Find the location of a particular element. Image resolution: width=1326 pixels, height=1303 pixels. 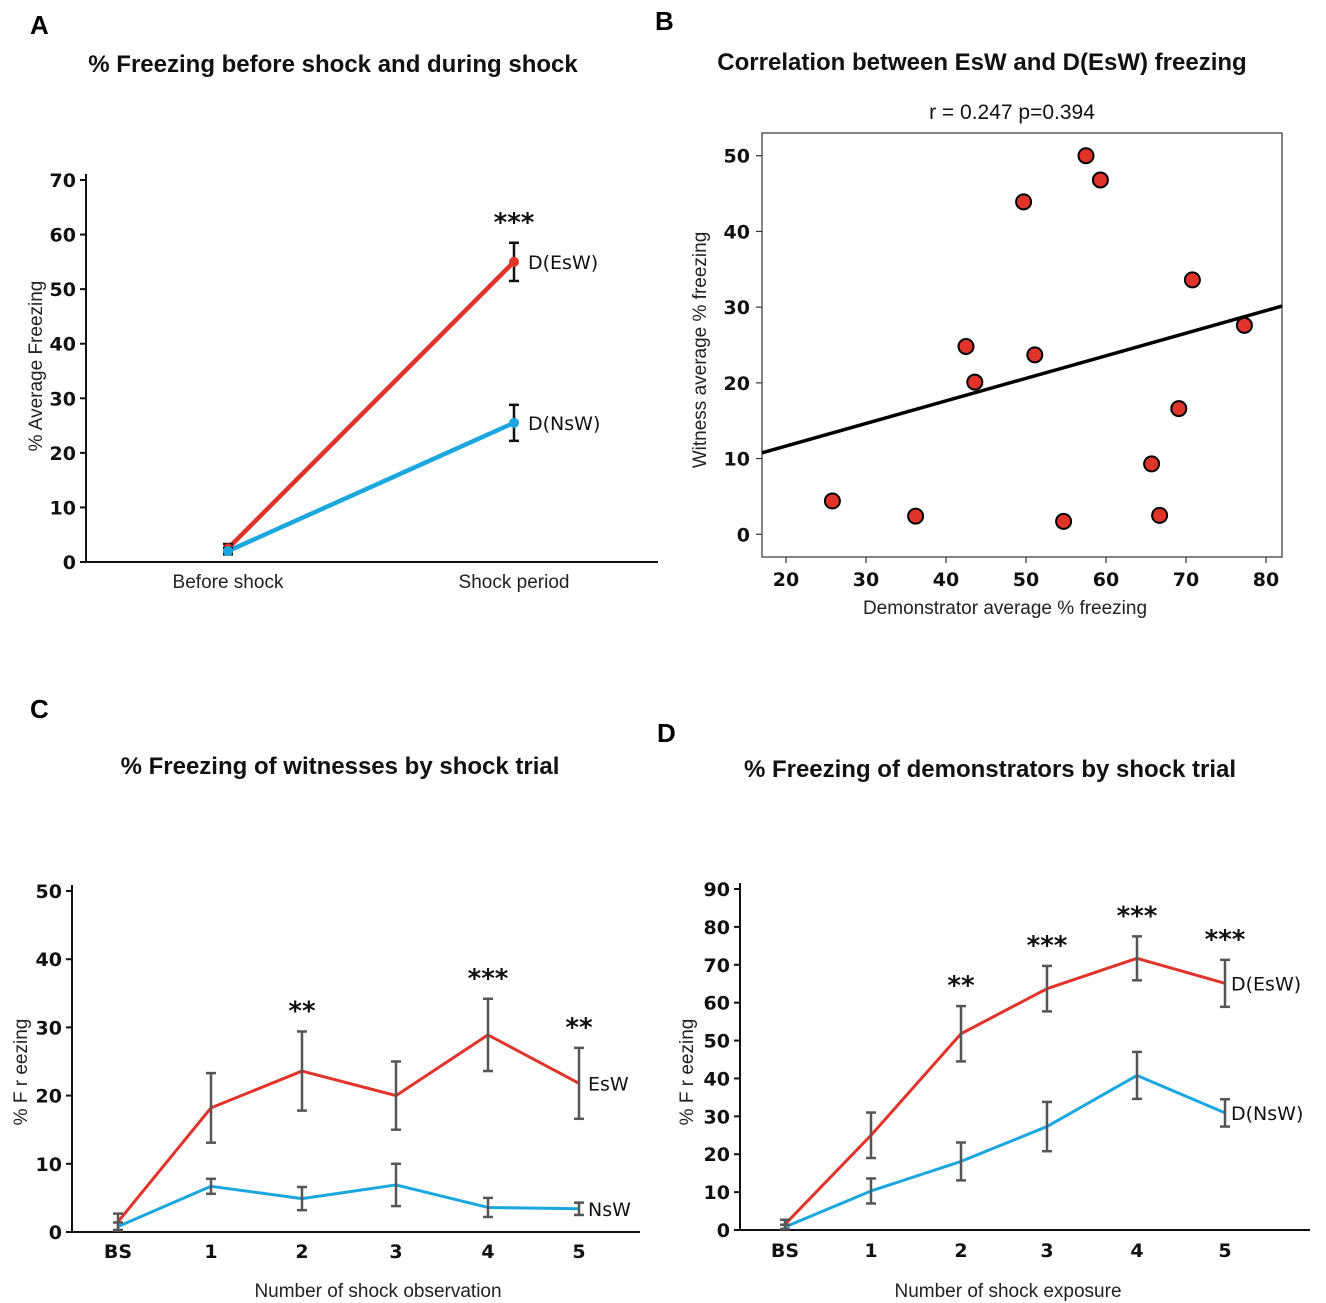

panel-b-y-tick-label: 0 is located at coordinates (743, 535).